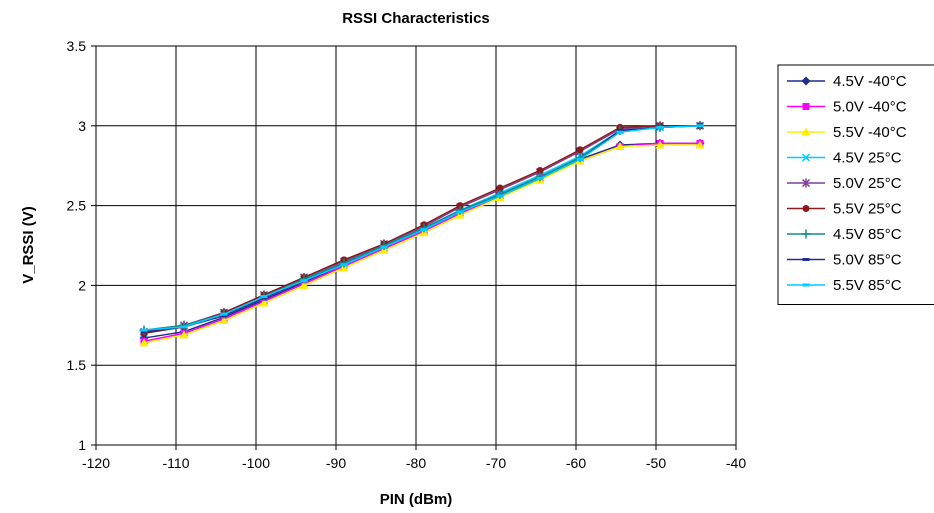 The width and height of the screenshot is (934, 513). Describe the element at coordinates (576, 463) in the screenshot. I see `x-tick-label: -60` at that location.